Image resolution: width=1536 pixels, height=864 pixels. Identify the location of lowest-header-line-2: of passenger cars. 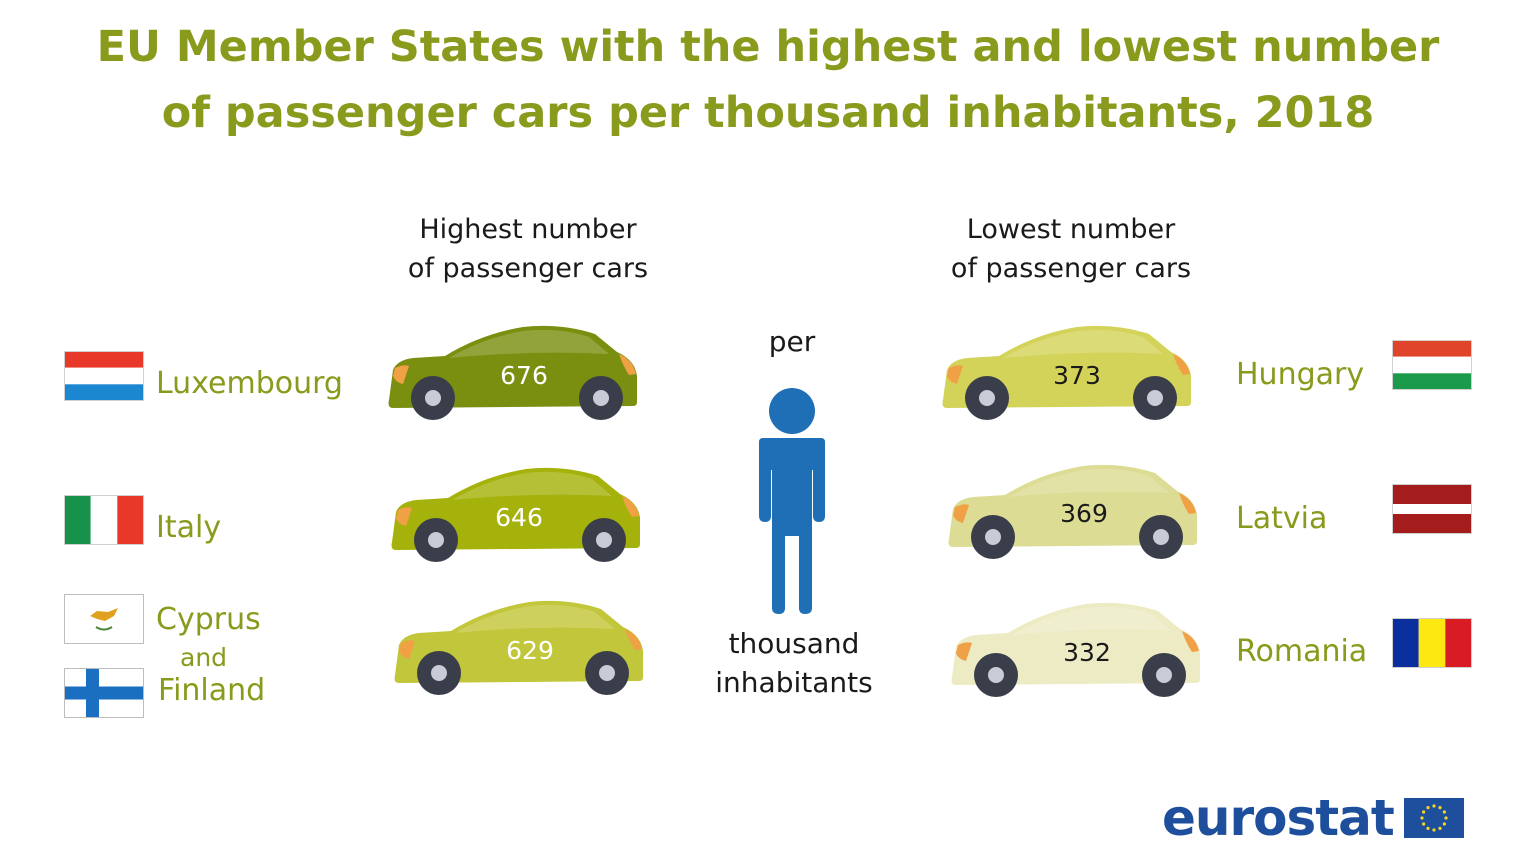
(1071, 268).